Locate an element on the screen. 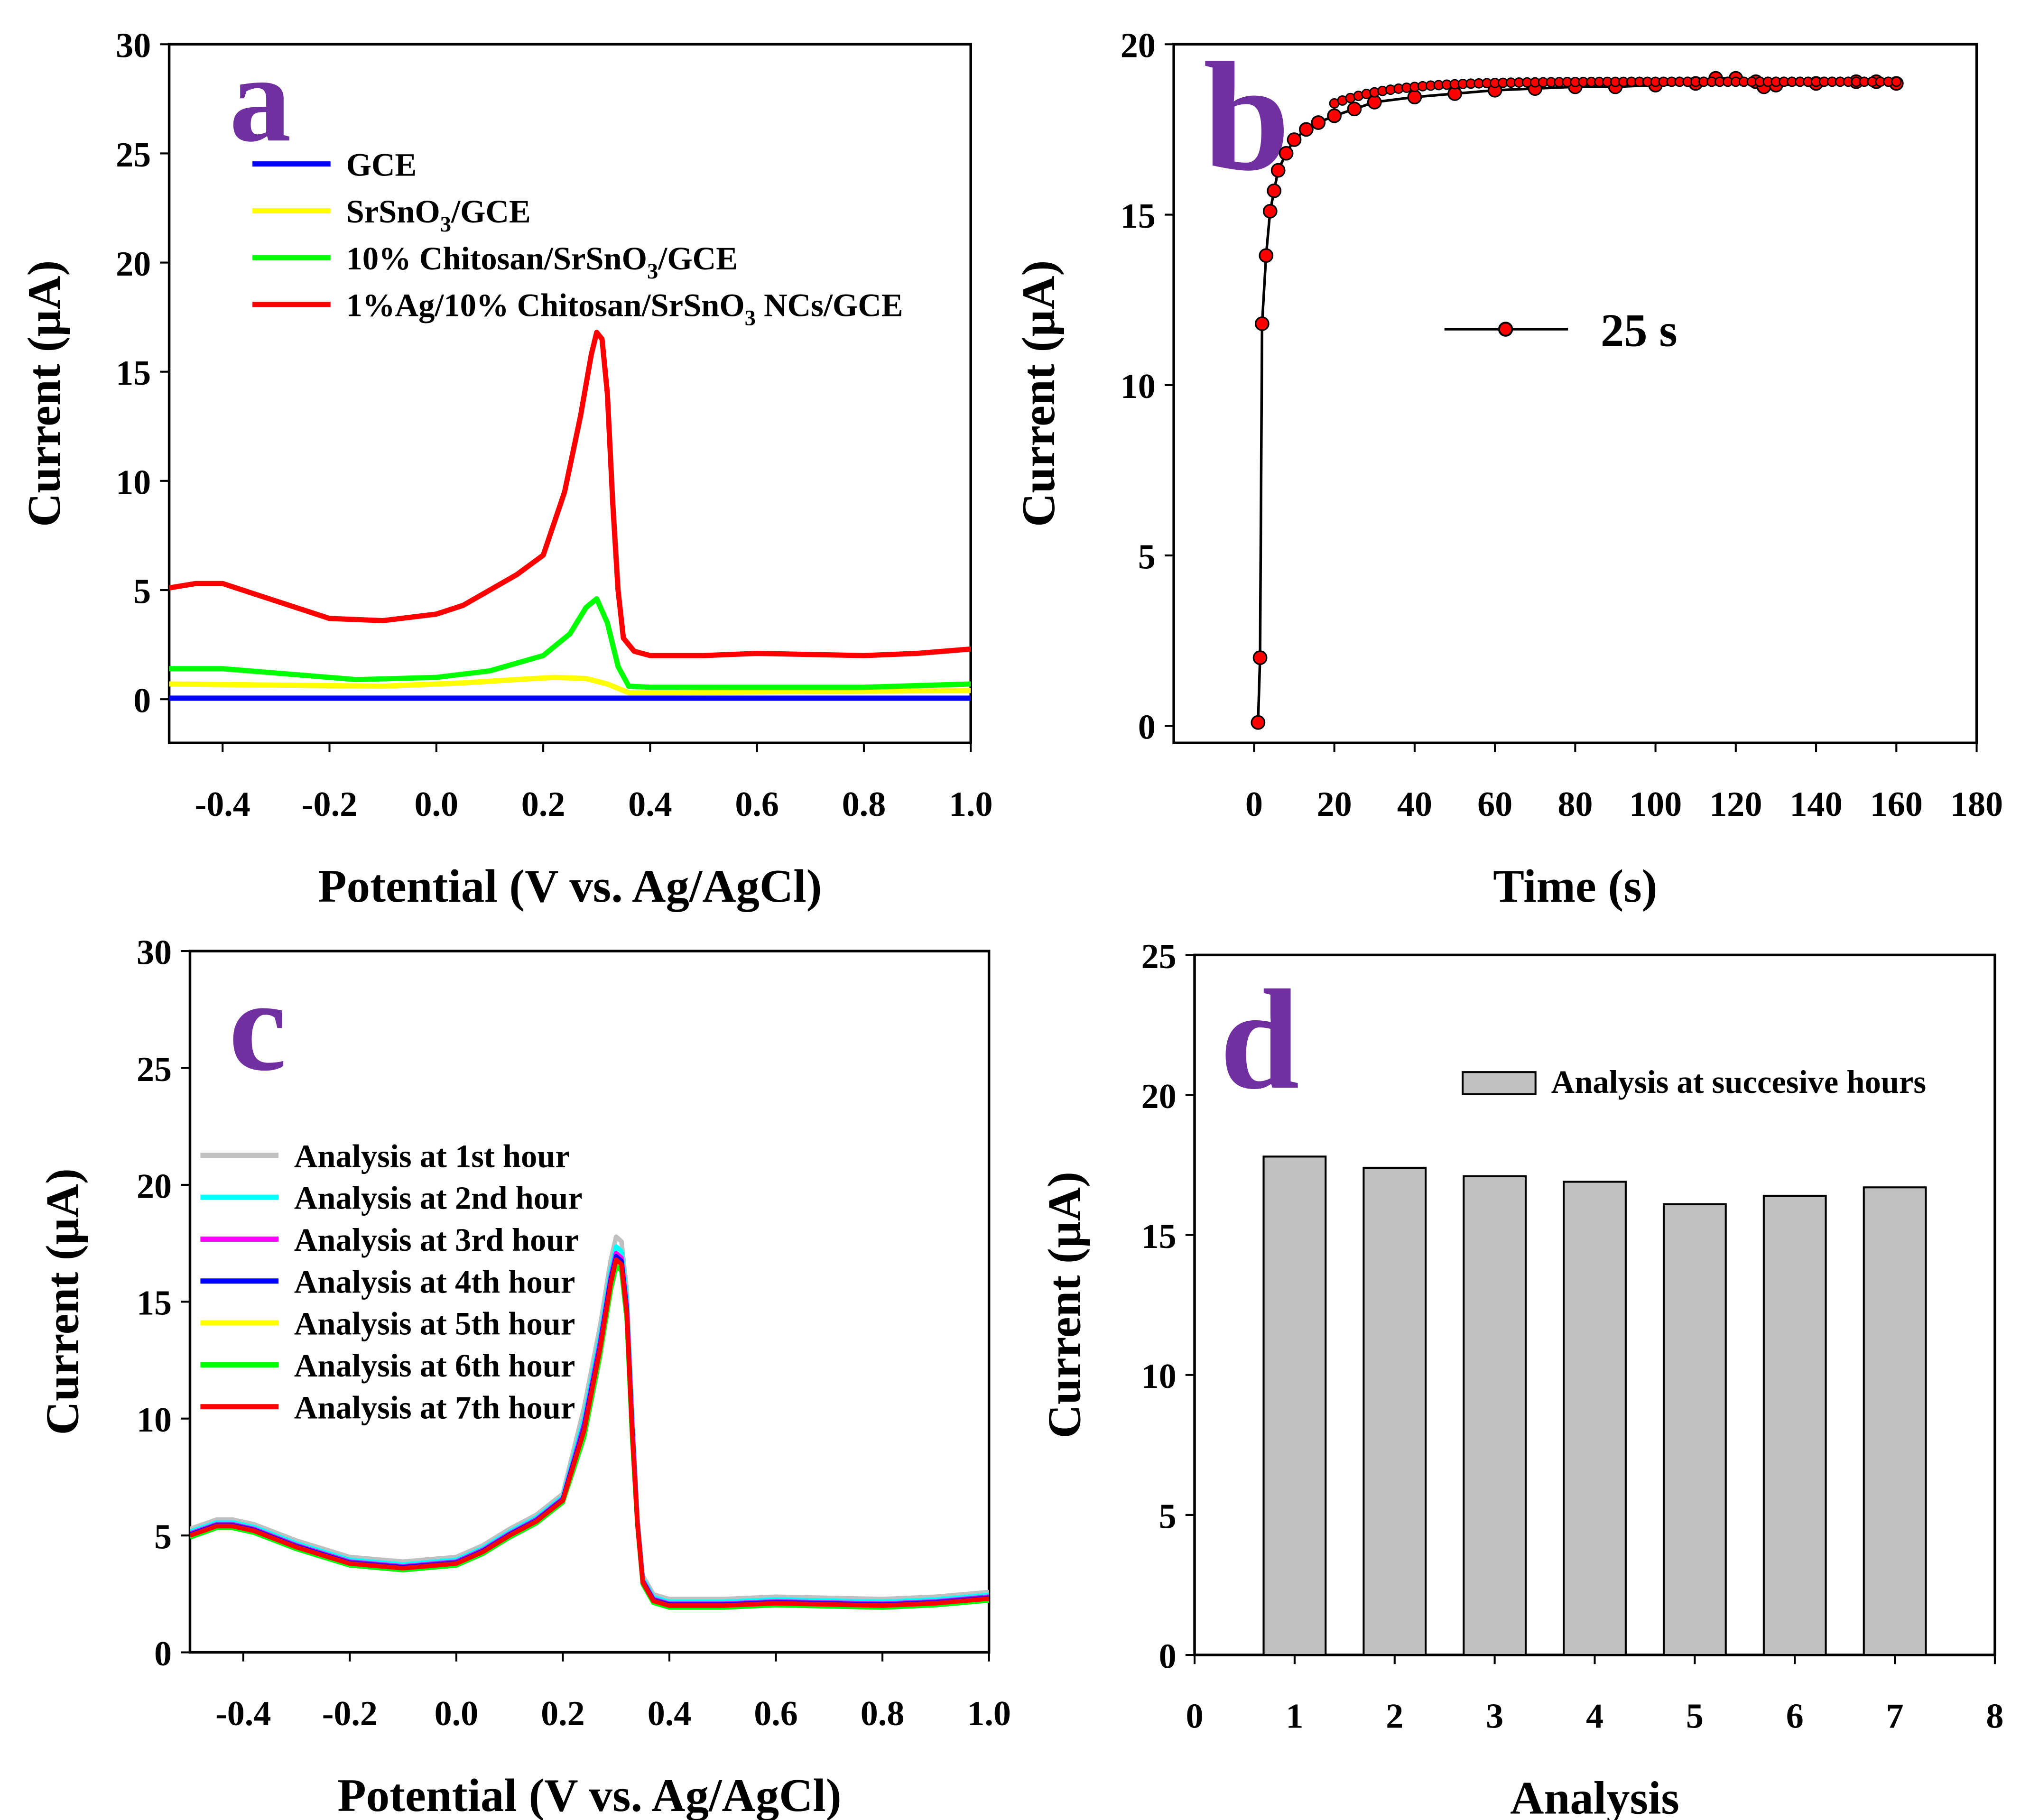 The width and height of the screenshot is (2030, 1820). legend-label-main: SrSnO is located at coordinates (393, 212).